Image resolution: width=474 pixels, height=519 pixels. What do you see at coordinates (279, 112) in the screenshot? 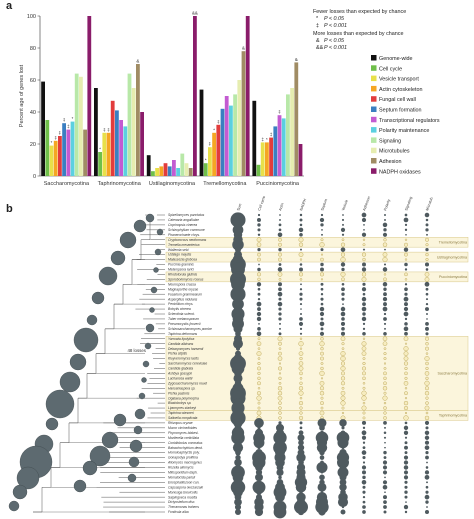
I see `significance-marker: ‡` at bounding box center [279, 112].